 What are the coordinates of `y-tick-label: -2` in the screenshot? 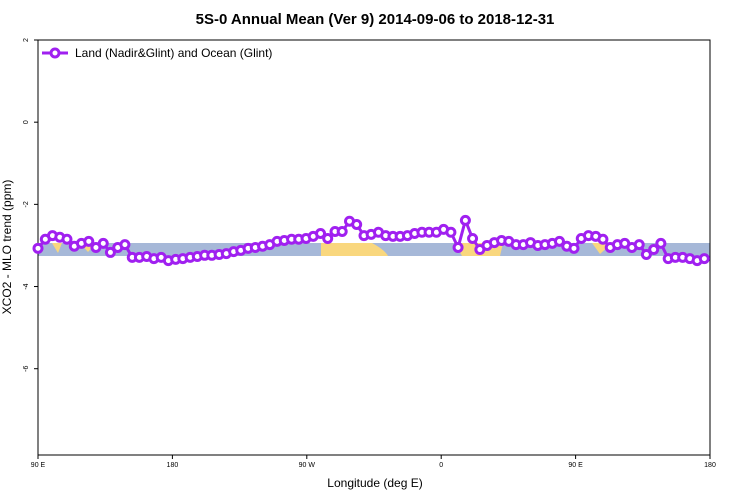 It's located at (26, 204).